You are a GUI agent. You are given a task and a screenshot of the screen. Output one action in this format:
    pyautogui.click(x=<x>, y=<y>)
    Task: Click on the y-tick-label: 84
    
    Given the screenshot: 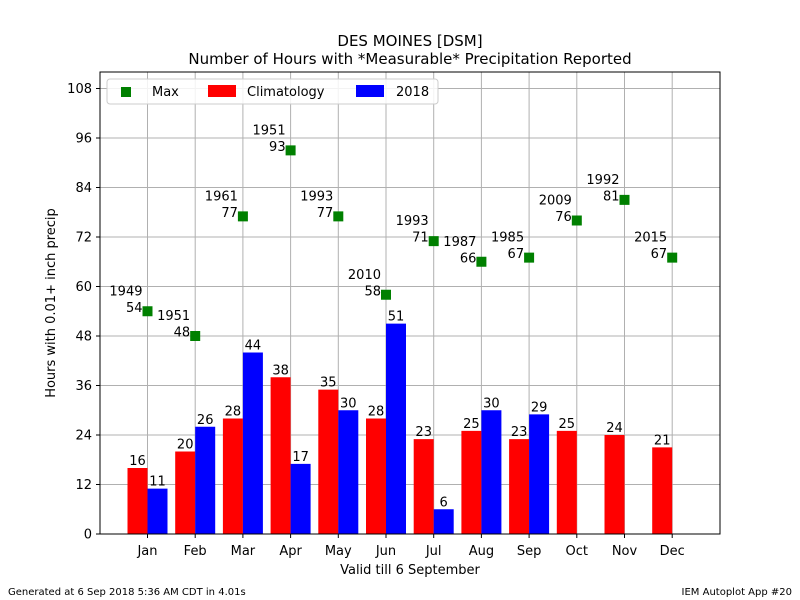 What is the action you would take?
    pyautogui.click(x=83, y=188)
    